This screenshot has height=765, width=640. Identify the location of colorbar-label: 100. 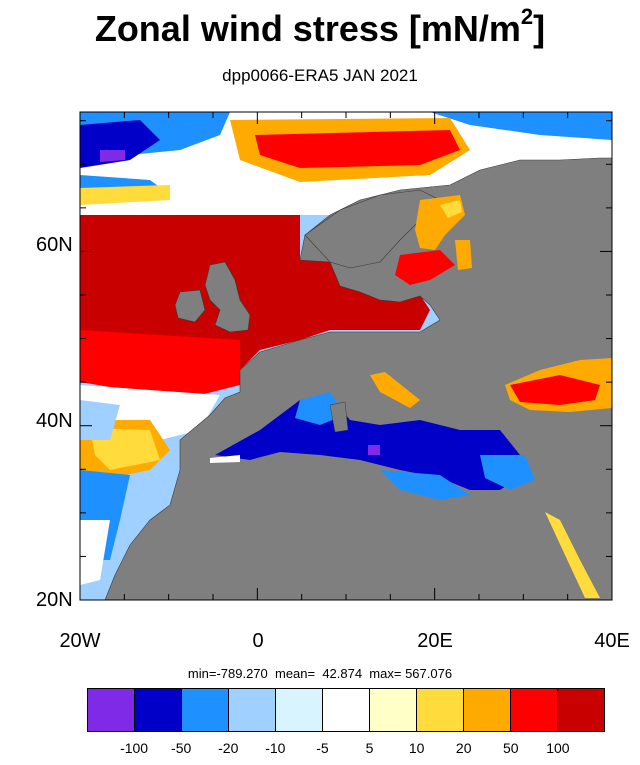
(558, 748).